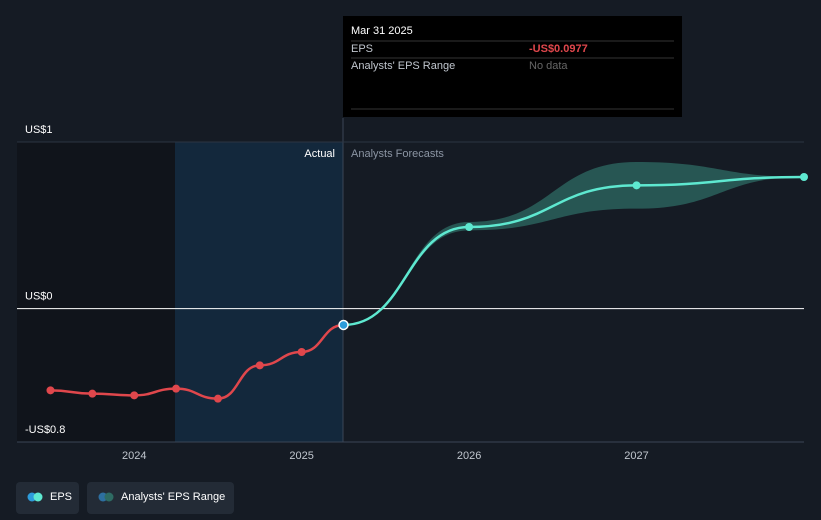 This screenshot has width=821, height=520. What do you see at coordinates (469, 456) in the screenshot?
I see `x-tick-label: 2026` at bounding box center [469, 456].